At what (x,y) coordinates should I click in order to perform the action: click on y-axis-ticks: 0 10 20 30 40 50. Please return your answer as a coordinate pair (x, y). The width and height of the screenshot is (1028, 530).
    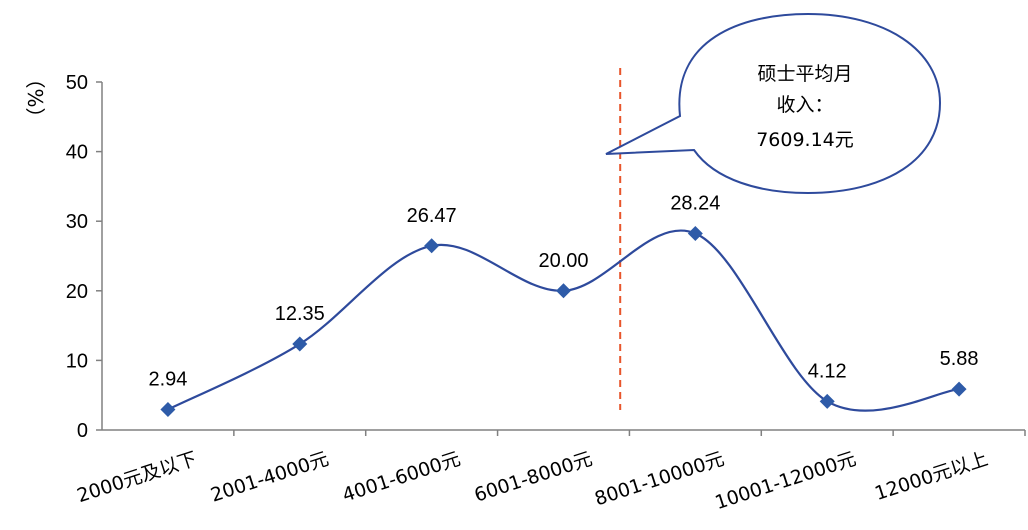
    Looking at the image, I should click on (84, 257).